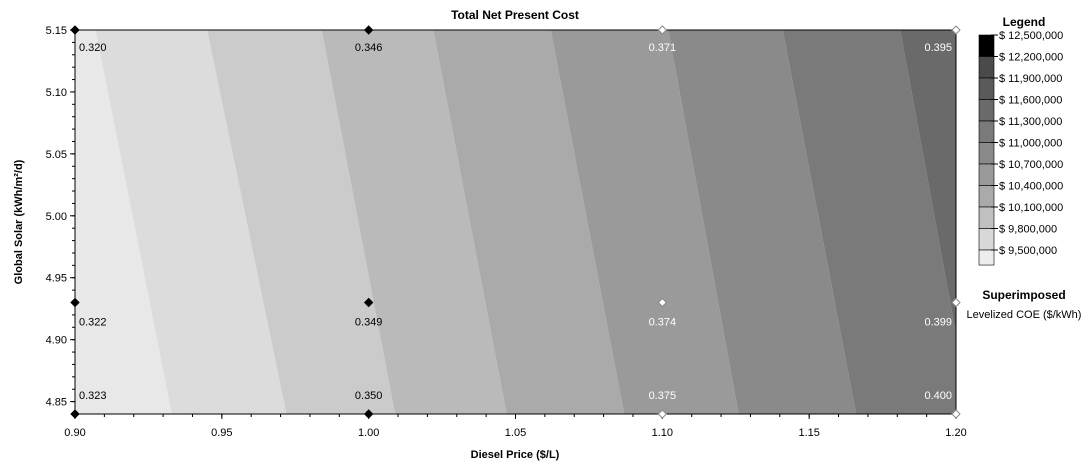 This screenshot has height=466, width=1092. I want to click on legend-label: $ 11,300,000, so click(1030, 122).